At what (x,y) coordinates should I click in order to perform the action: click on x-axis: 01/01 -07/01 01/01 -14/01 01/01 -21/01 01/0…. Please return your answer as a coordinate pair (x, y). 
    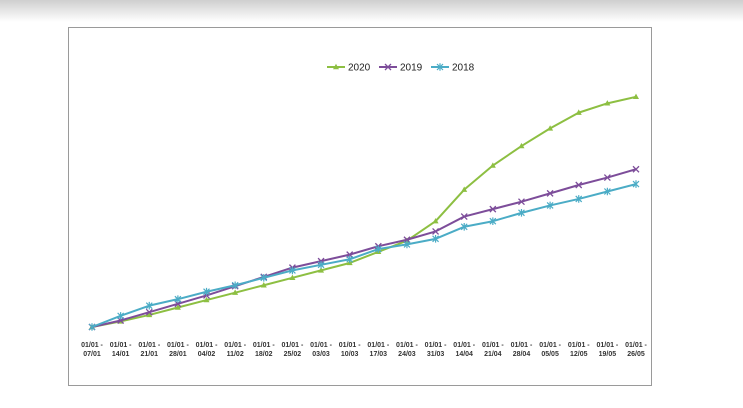
    Looking at the image, I should click on (364, 350).